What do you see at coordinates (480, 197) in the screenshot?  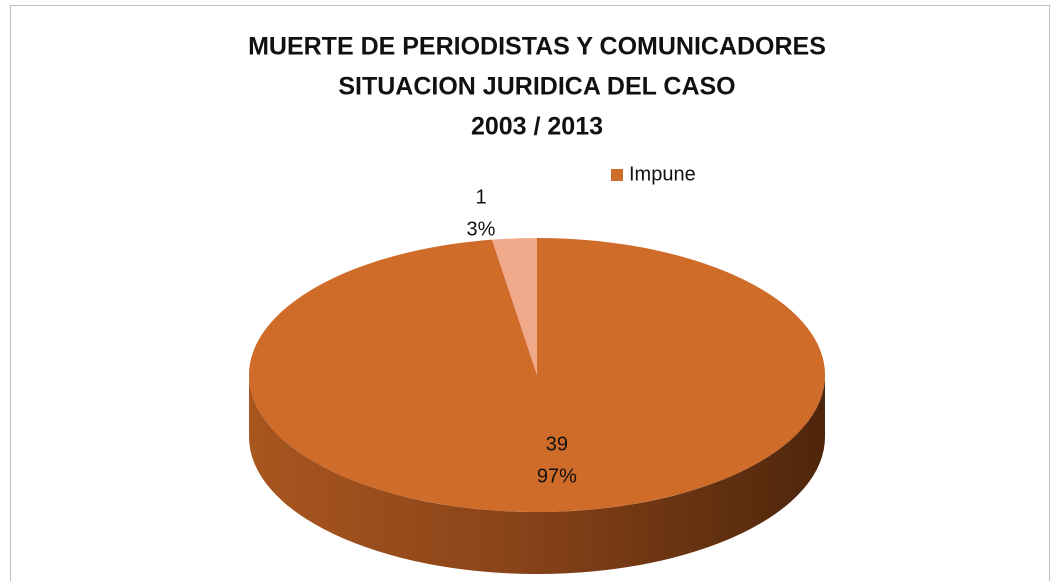 I see `data-label: 1` at bounding box center [480, 197].